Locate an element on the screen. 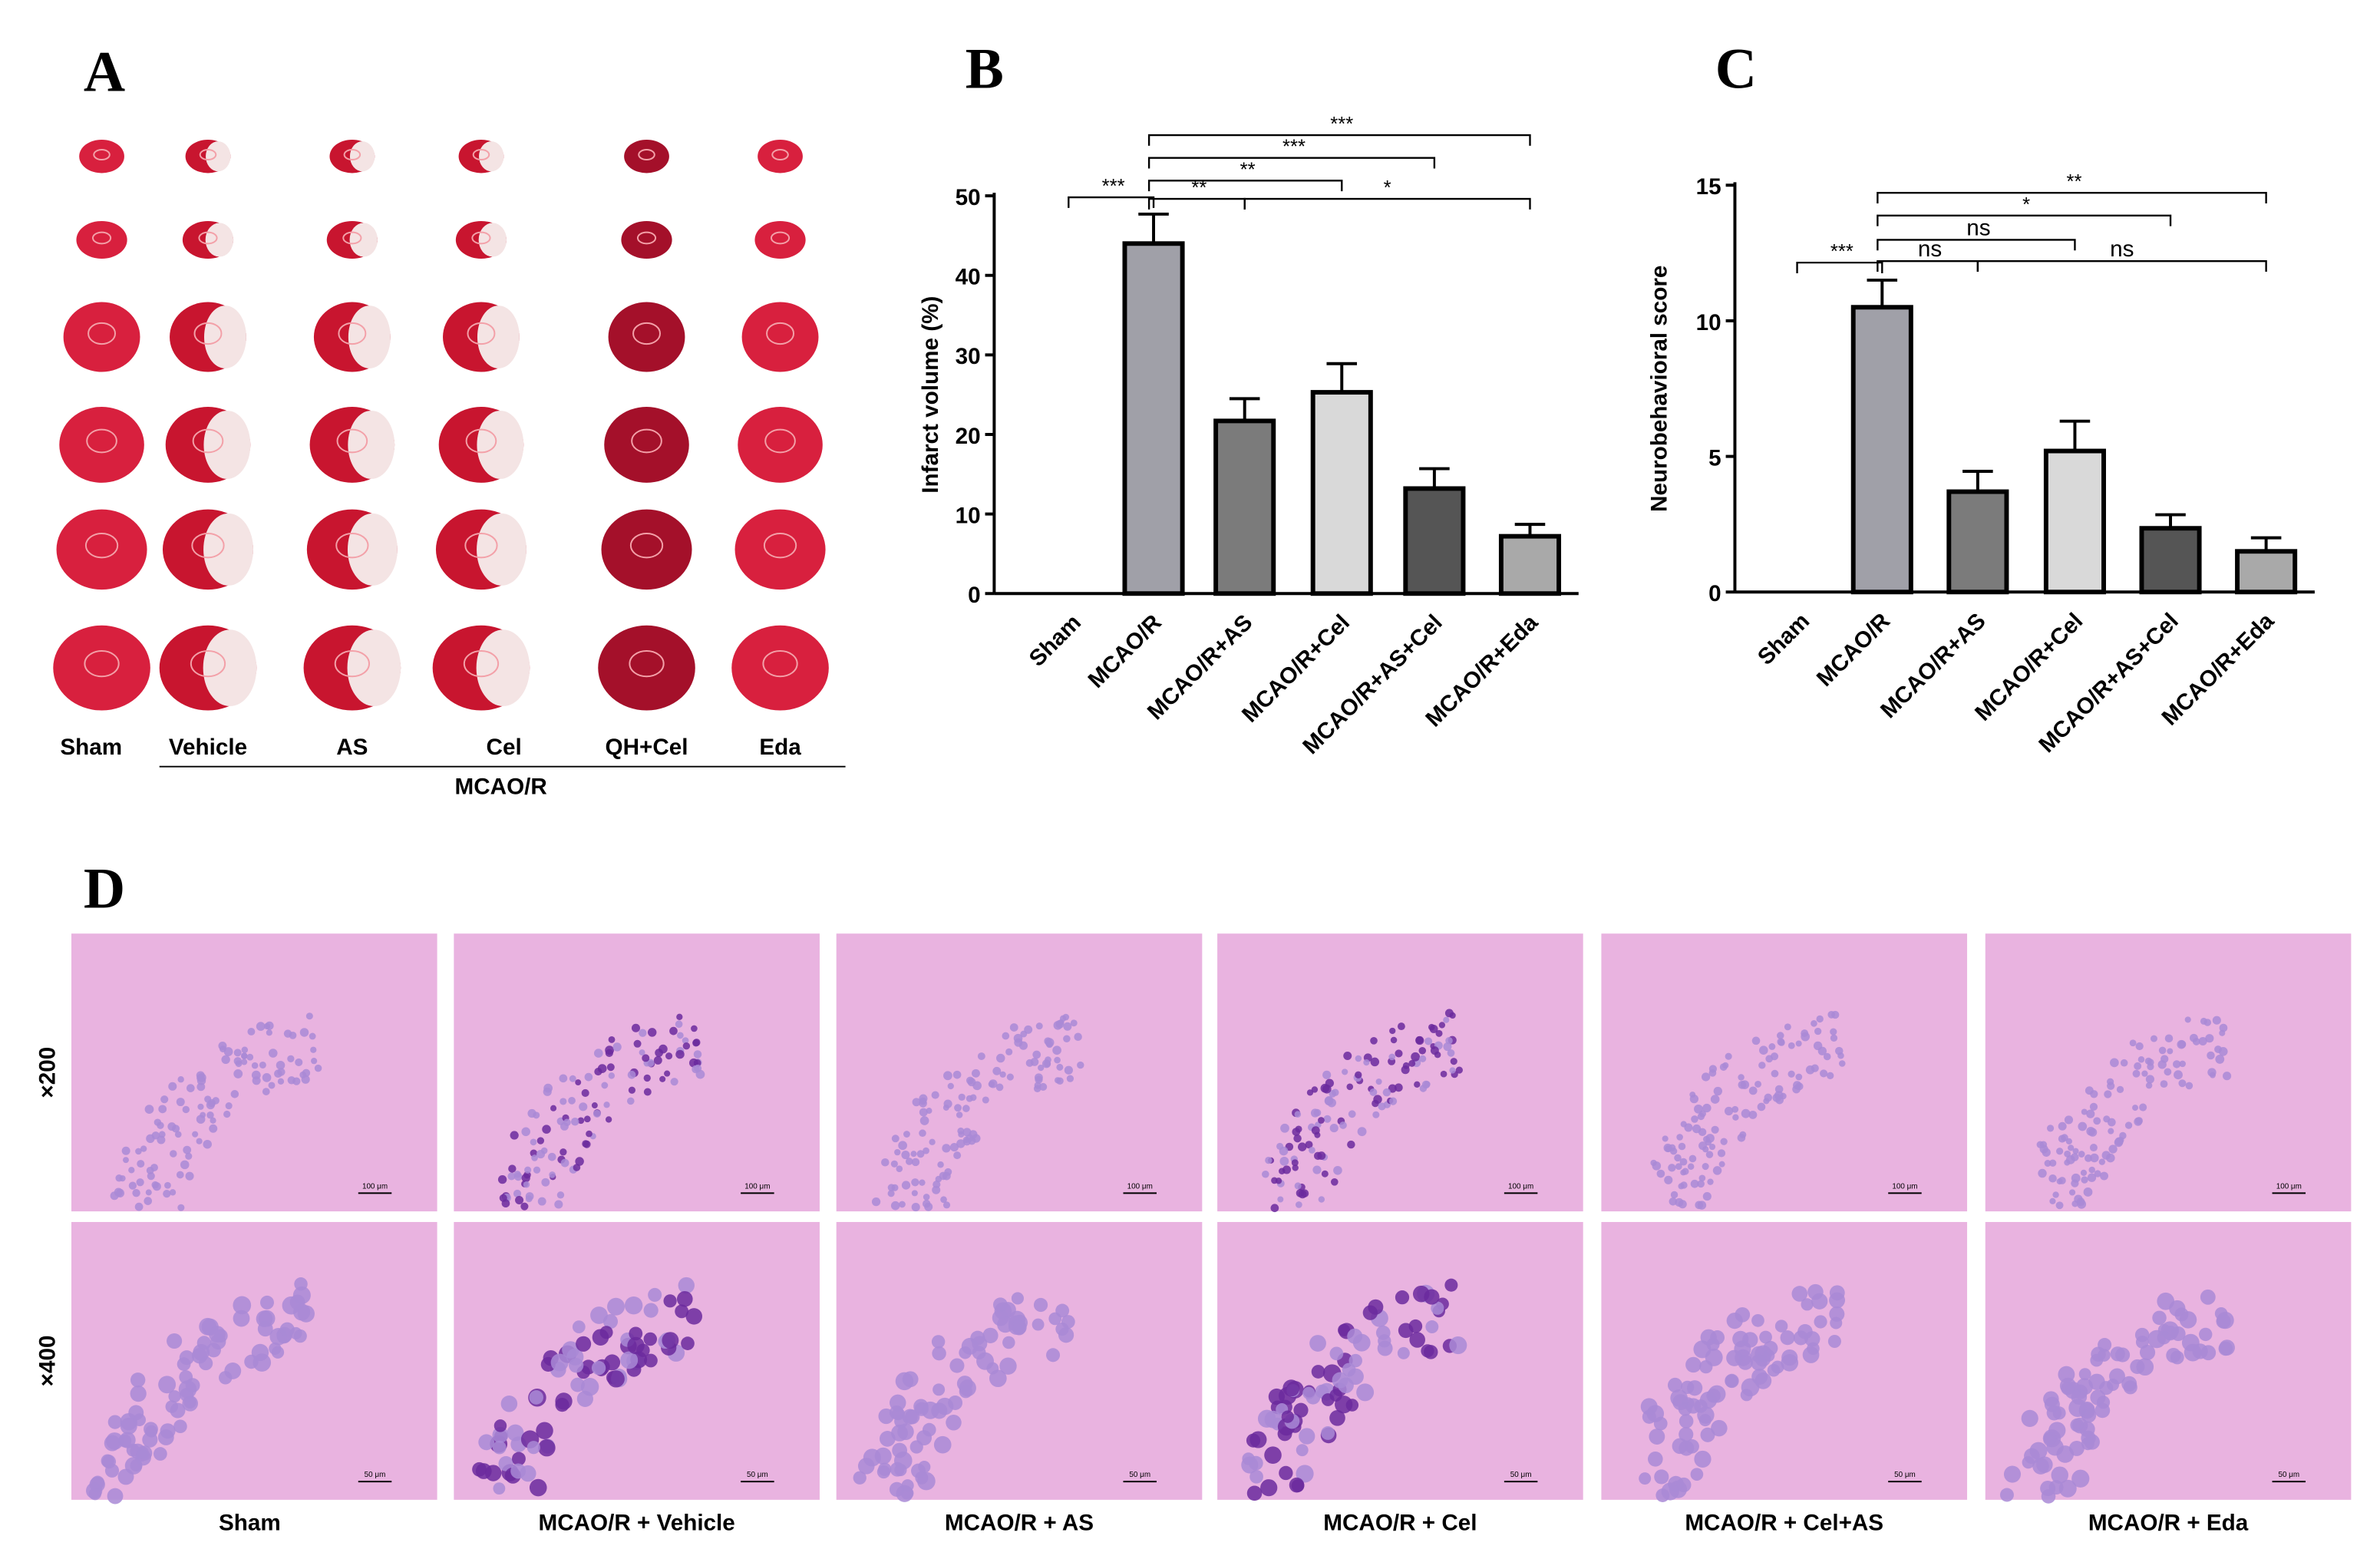  brain-slice is located at coordinates (646, 445).